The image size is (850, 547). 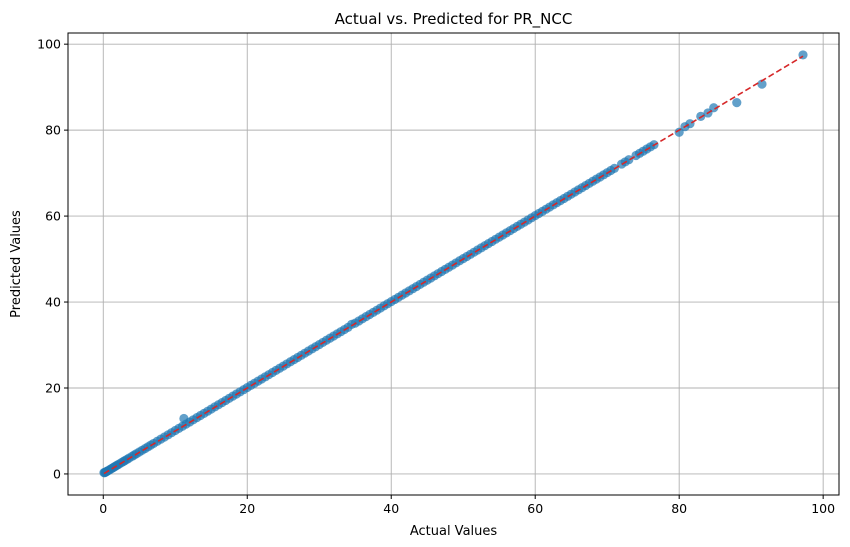 What do you see at coordinates (16, 264) in the screenshot?
I see `y-axis-title: Predicted Values` at bounding box center [16, 264].